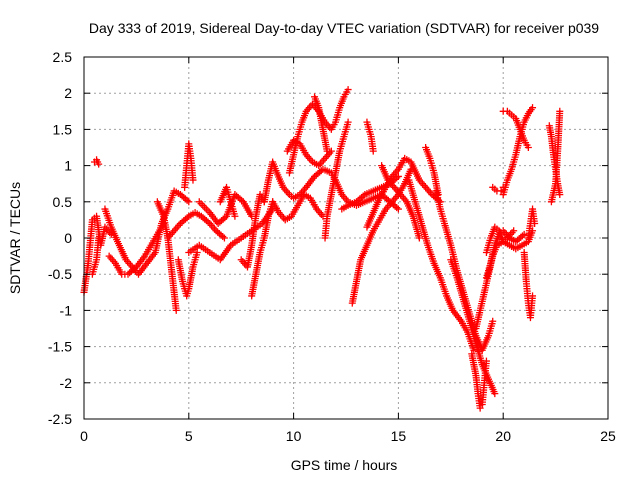 Image resolution: width=640 pixels, height=480 pixels. I want to click on y-tick-label: -2.5, so click(60, 419).